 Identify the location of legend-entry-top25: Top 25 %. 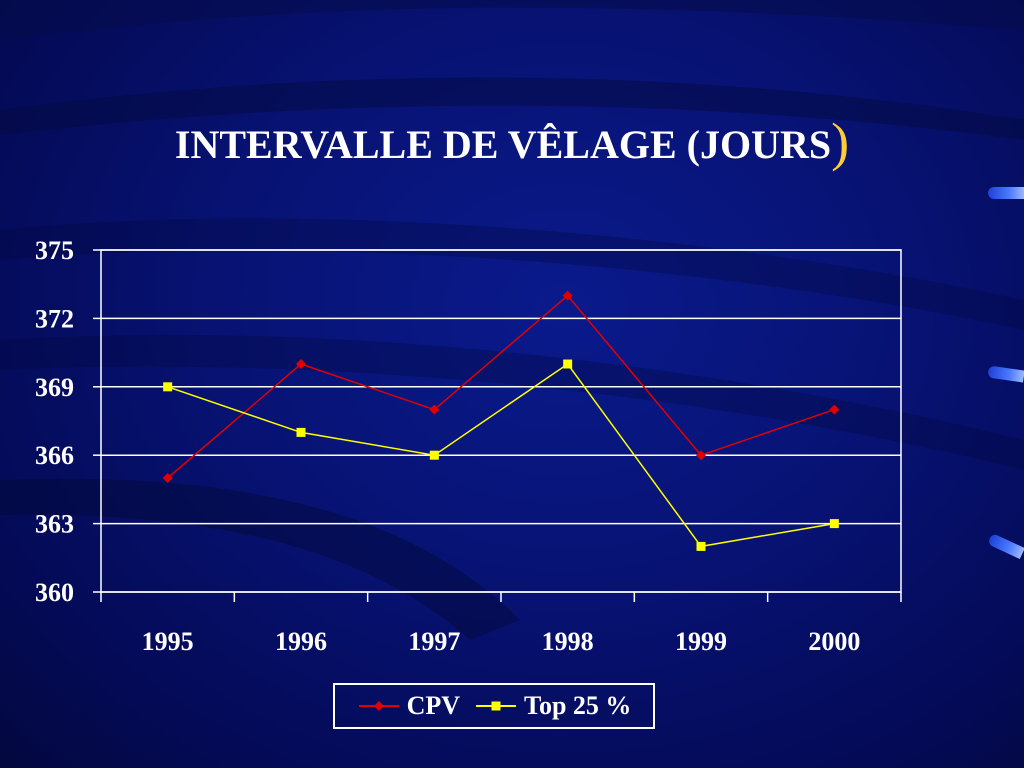
(552, 706).